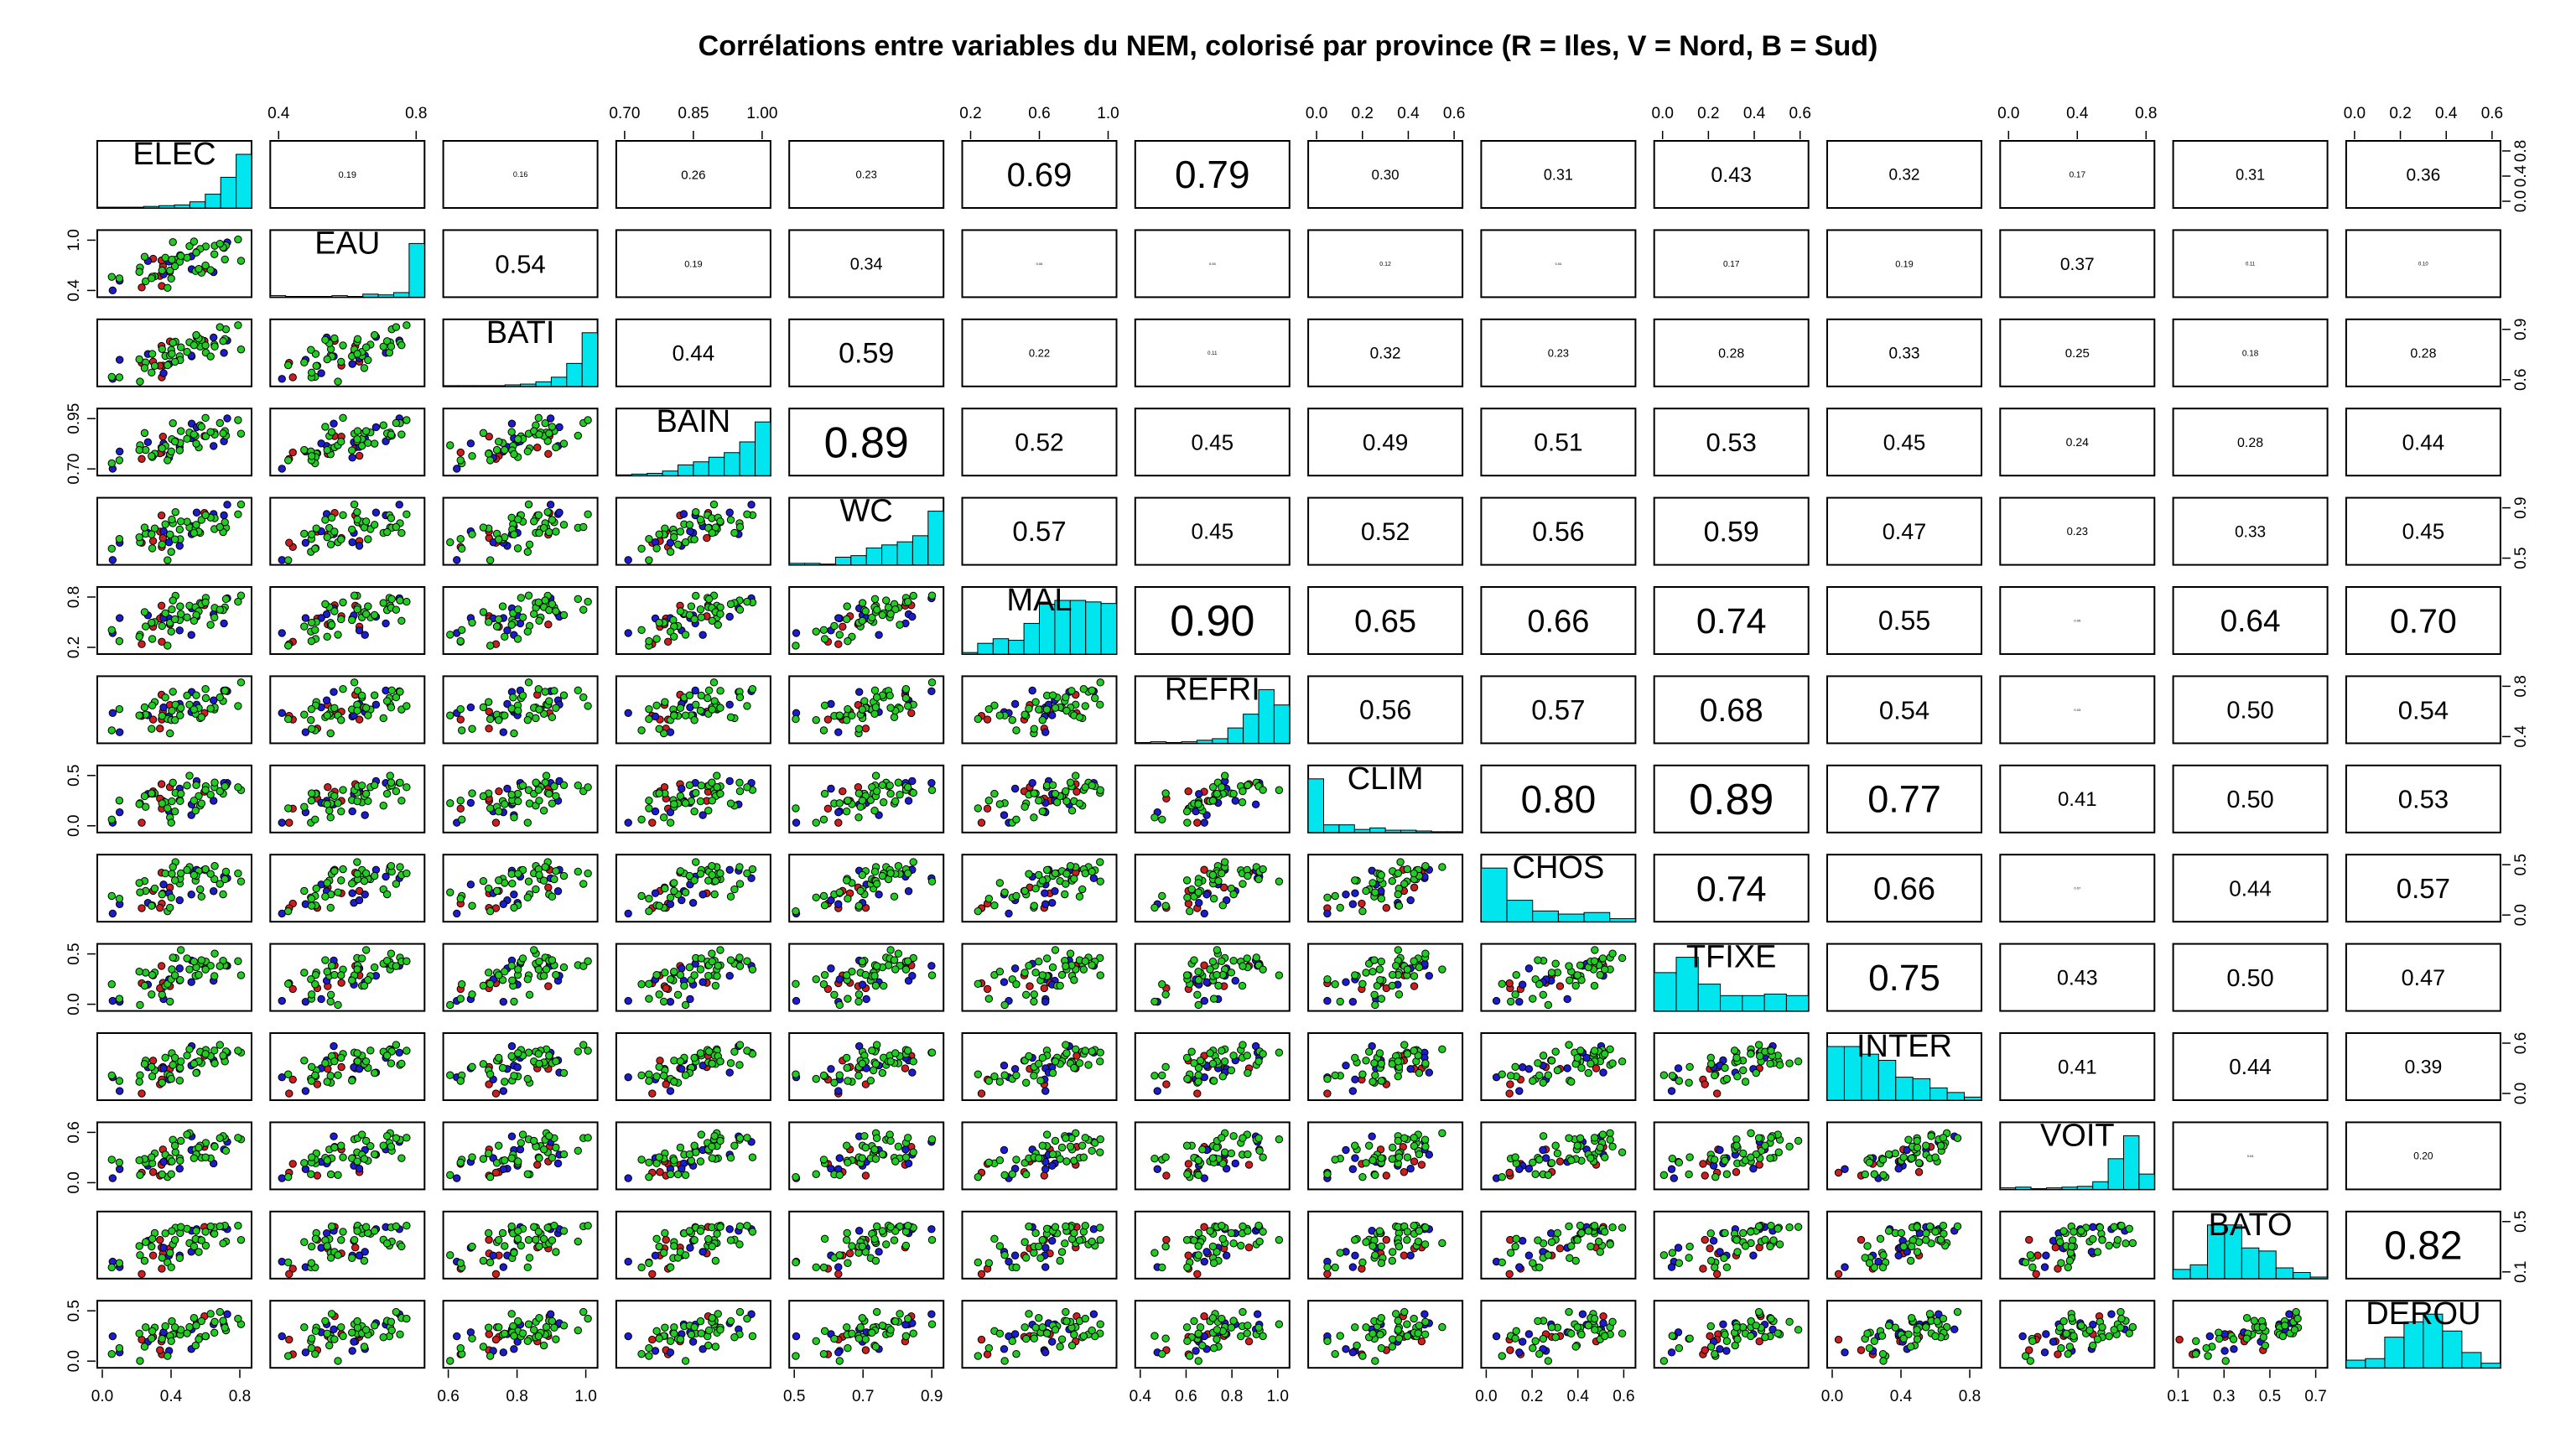 Image resolution: width=2576 pixels, height=1449 pixels. I want to click on correlation-value: 0.33, so click(1905, 353).